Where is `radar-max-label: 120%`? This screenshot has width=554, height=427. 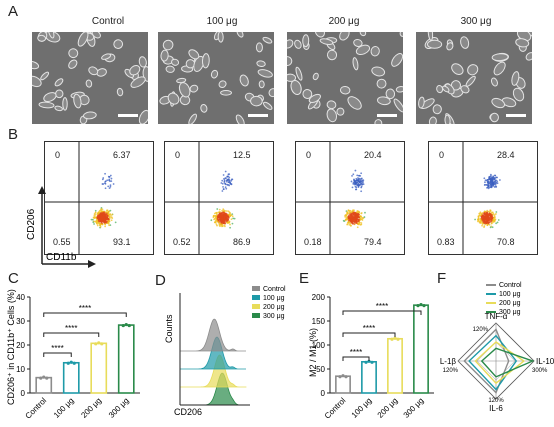 radar-max-label: 120% is located at coordinates (481, 330).